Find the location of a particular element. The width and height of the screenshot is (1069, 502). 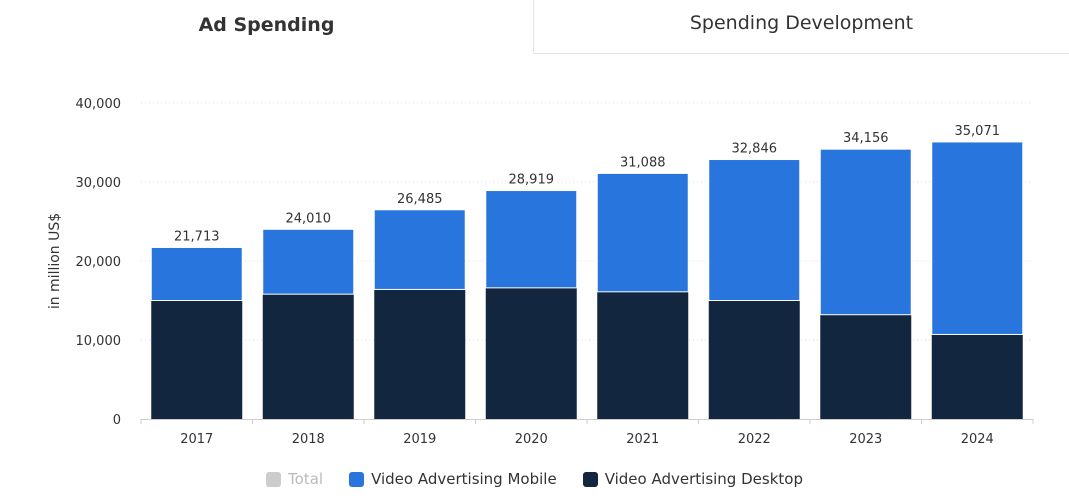

legend-swatch-total is located at coordinates (274, 479).